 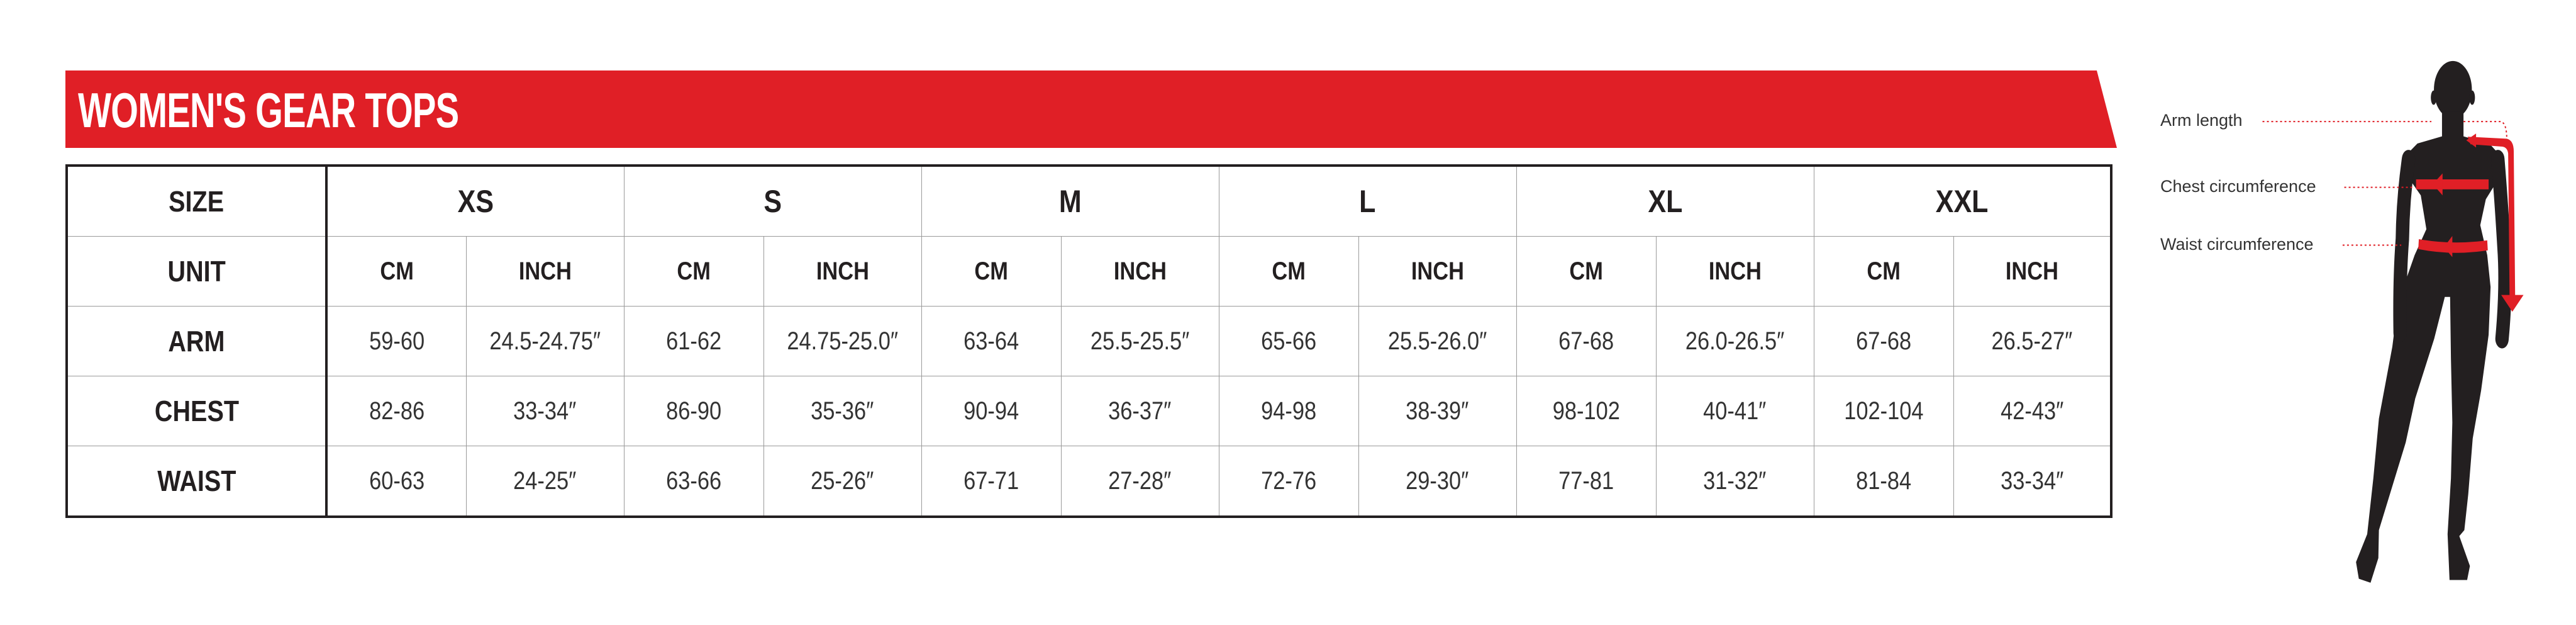 I want to click on size-header-s-text: S, so click(x=772, y=201).